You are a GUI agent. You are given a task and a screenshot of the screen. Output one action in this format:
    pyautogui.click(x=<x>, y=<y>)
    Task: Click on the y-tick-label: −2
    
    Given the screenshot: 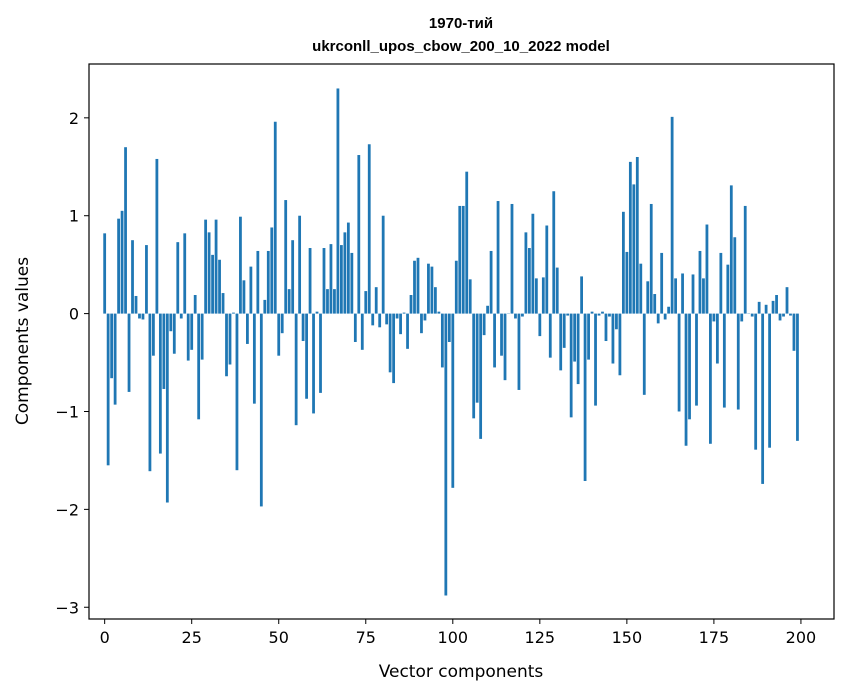 What is the action you would take?
    pyautogui.click(x=67, y=509)
    